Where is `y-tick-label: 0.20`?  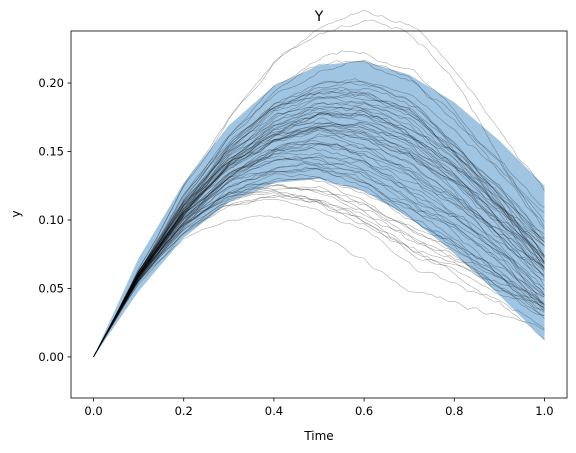 y-tick-label: 0.20 is located at coordinates (51, 83).